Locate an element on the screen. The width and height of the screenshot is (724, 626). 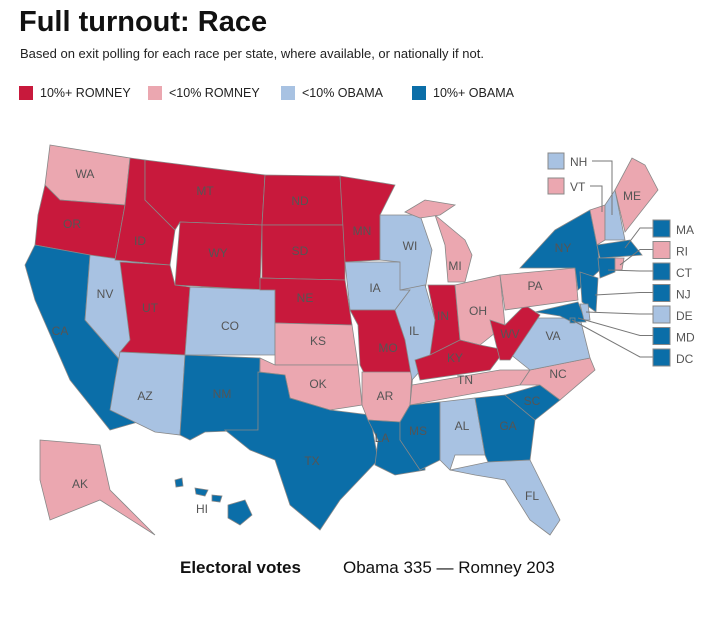
legend-strong-romney: 10%+ ROMNEY is located at coordinates (75, 93).